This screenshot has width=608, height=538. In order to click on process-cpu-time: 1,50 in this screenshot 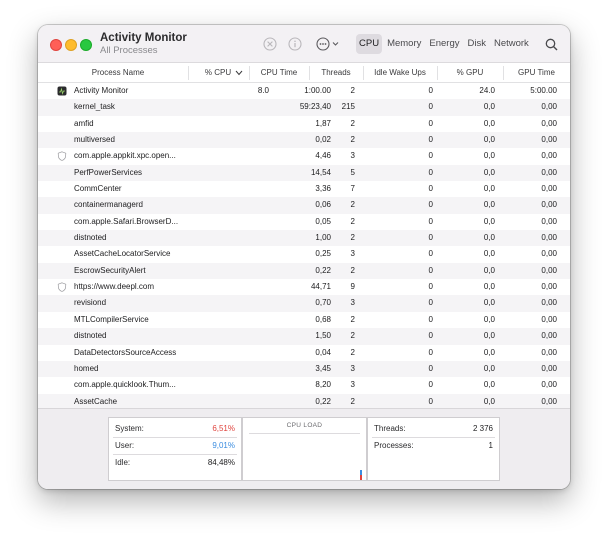, I will do `click(323, 336)`.